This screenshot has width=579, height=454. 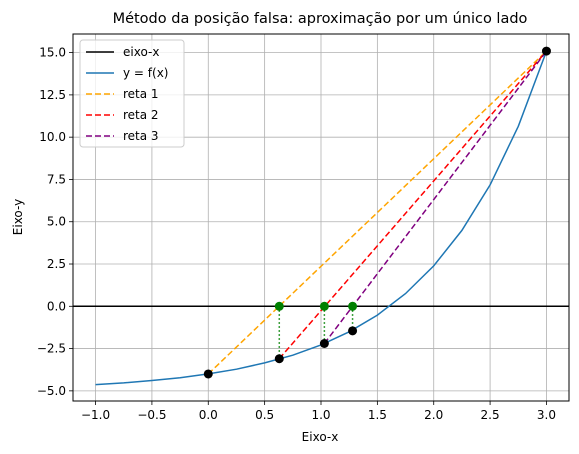 I want to click on legend-label-reta-1: reta 1, so click(x=141, y=94).